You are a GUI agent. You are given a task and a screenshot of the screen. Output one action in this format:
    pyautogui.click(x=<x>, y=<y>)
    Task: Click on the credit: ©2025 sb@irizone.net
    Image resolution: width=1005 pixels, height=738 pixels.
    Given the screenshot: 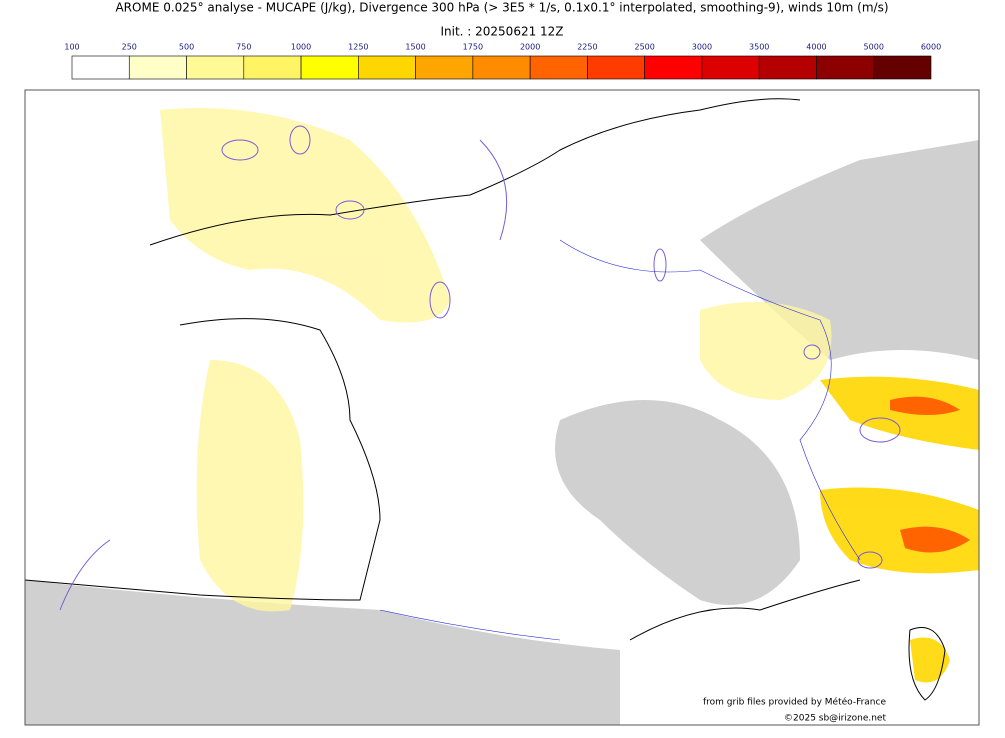 What is the action you would take?
    pyautogui.click(x=835, y=719)
    